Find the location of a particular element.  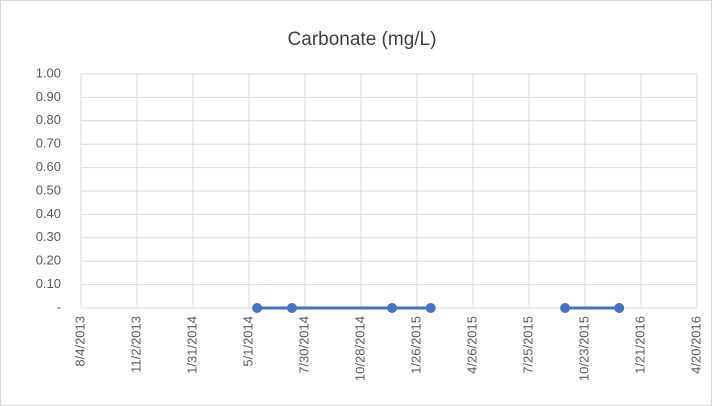

x-tick-label: 8/4/2013 is located at coordinates (79, 341).